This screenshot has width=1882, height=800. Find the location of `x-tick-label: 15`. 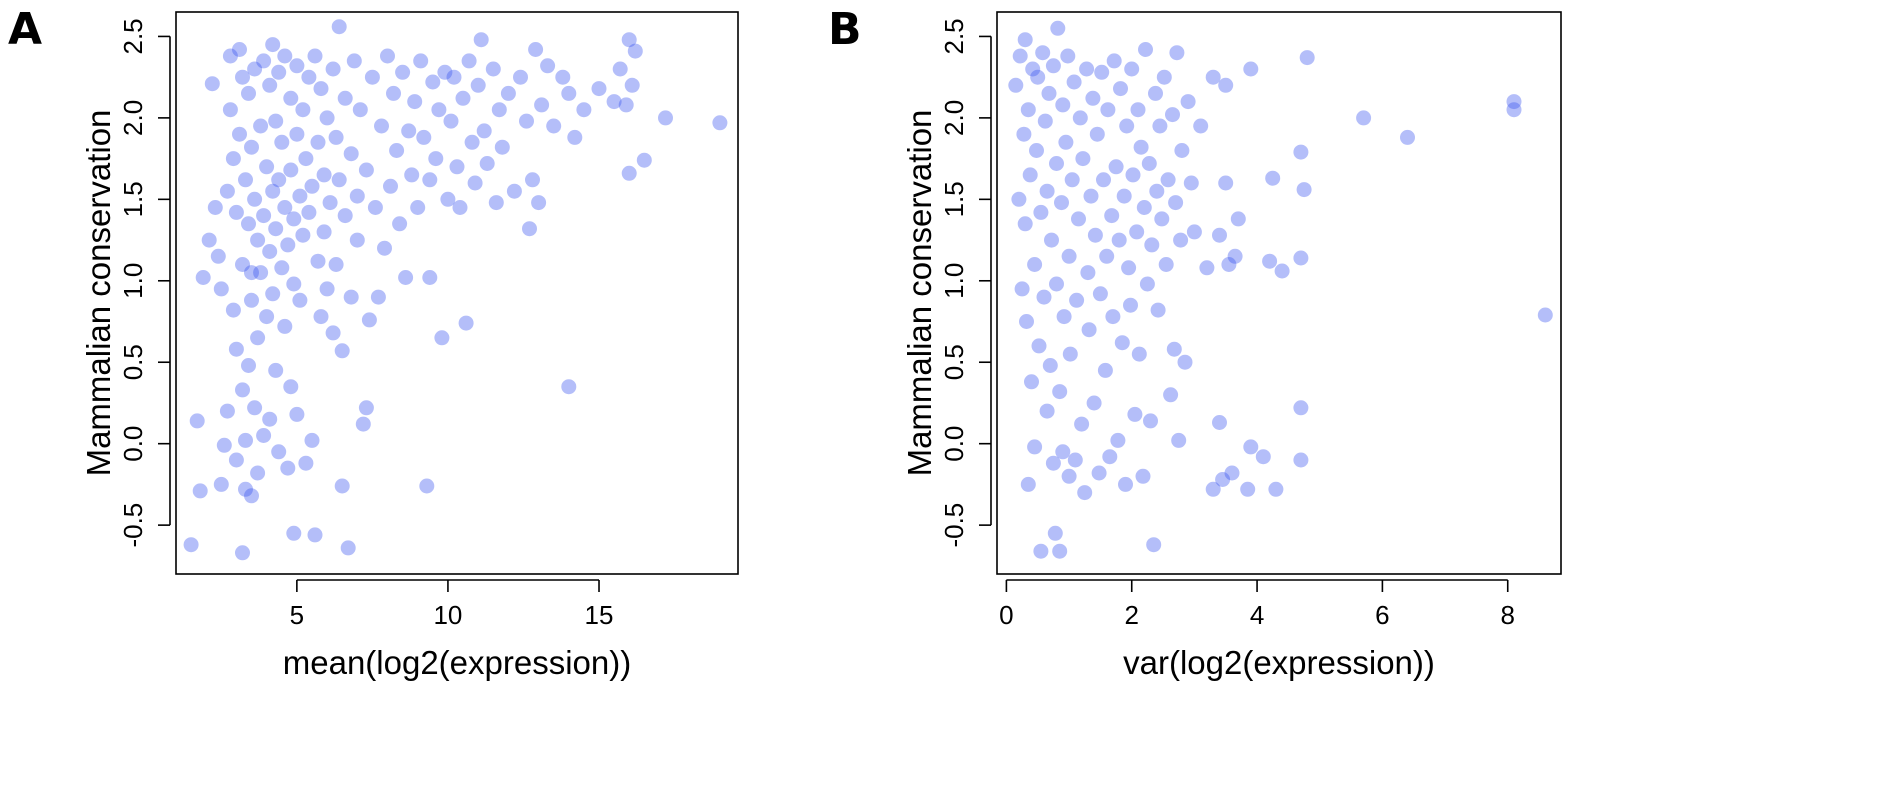

x-tick-label: 15 is located at coordinates (599, 615).